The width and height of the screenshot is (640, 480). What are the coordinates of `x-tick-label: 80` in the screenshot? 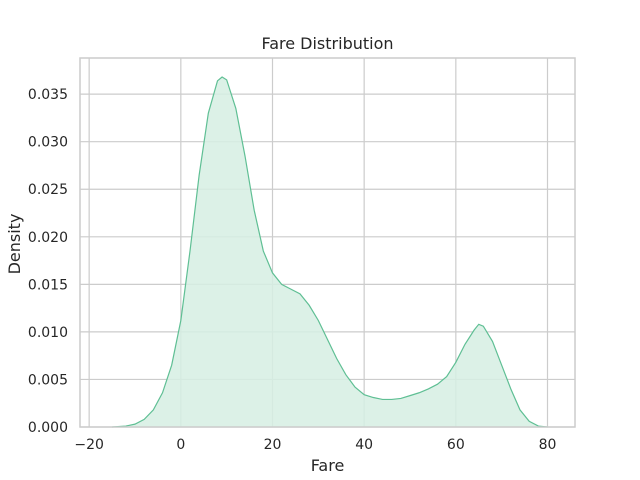 It's located at (548, 445).